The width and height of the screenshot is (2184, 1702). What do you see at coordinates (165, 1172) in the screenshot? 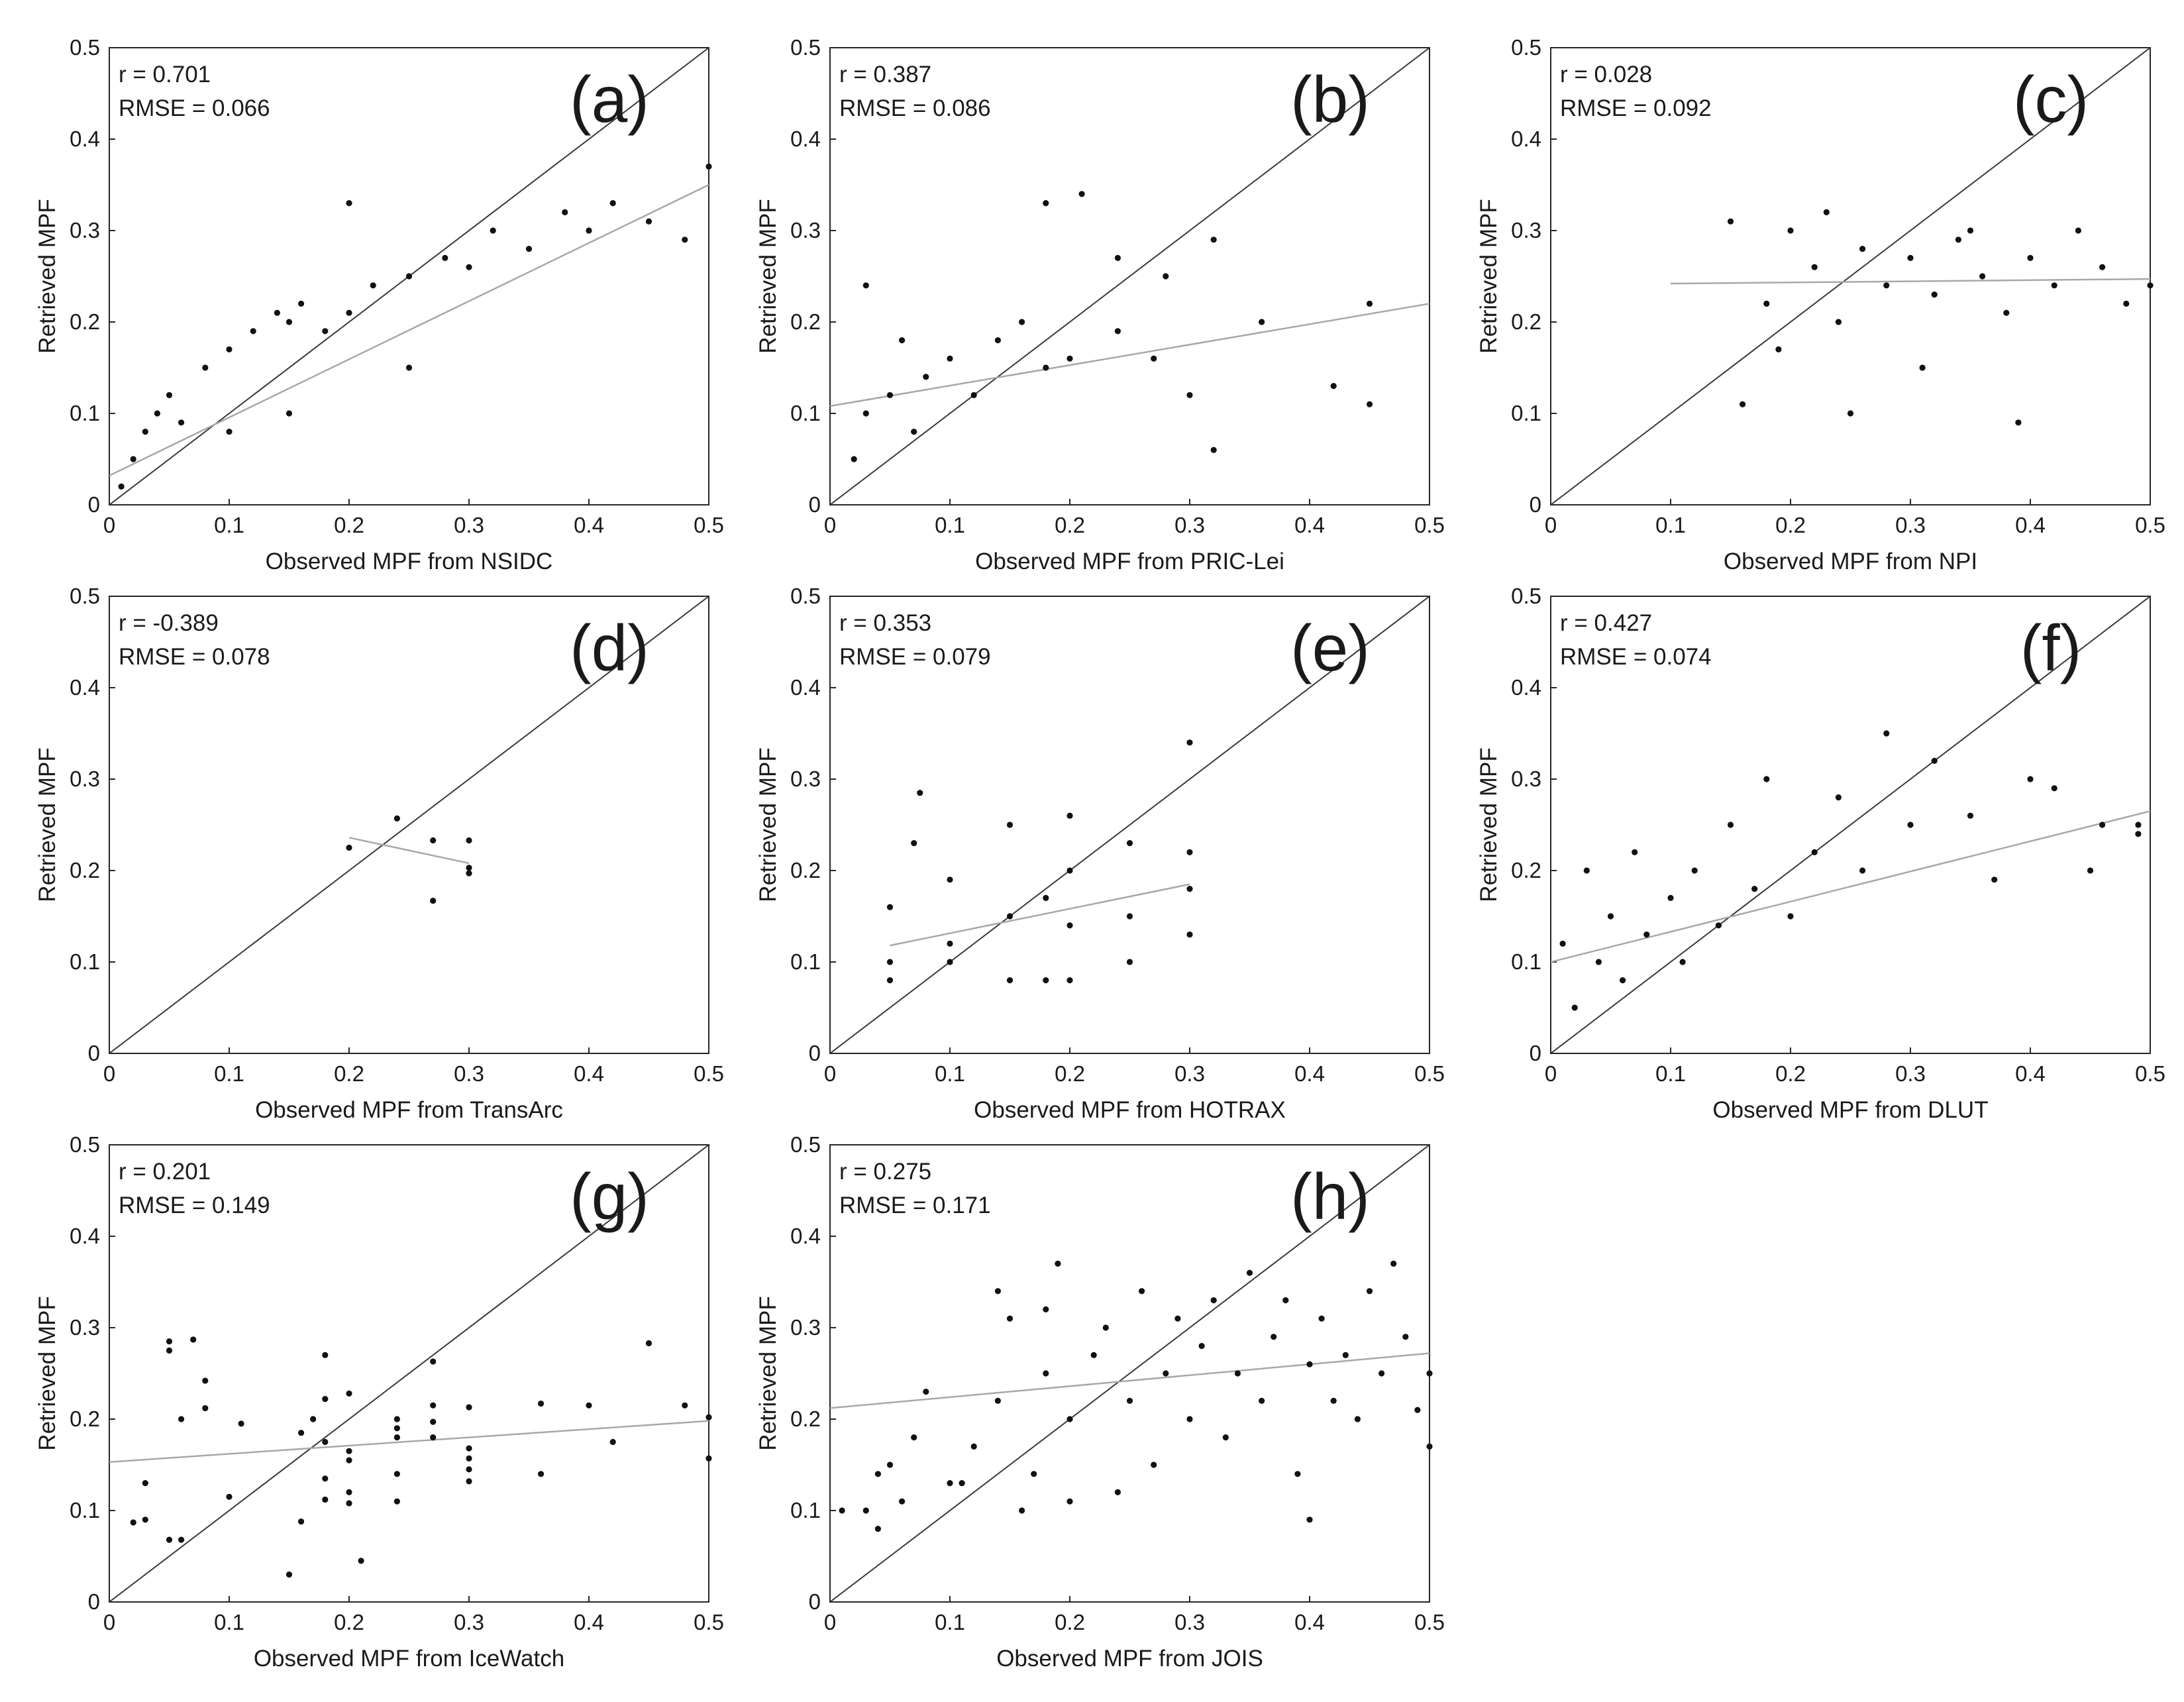
I see `correlation-text: r = 0.201` at bounding box center [165, 1172].